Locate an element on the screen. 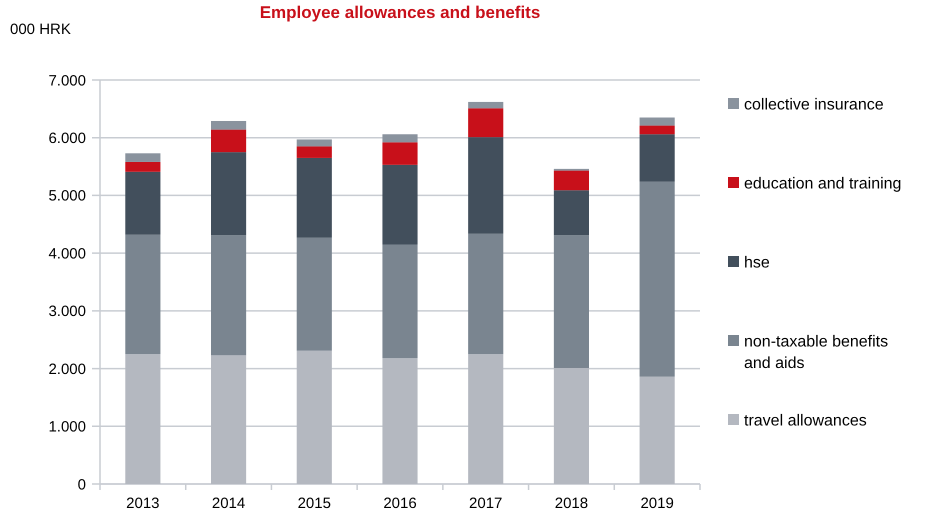 The width and height of the screenshot is (944, 520). x-tick-label: 2017 is located at coordinates (485, 503).